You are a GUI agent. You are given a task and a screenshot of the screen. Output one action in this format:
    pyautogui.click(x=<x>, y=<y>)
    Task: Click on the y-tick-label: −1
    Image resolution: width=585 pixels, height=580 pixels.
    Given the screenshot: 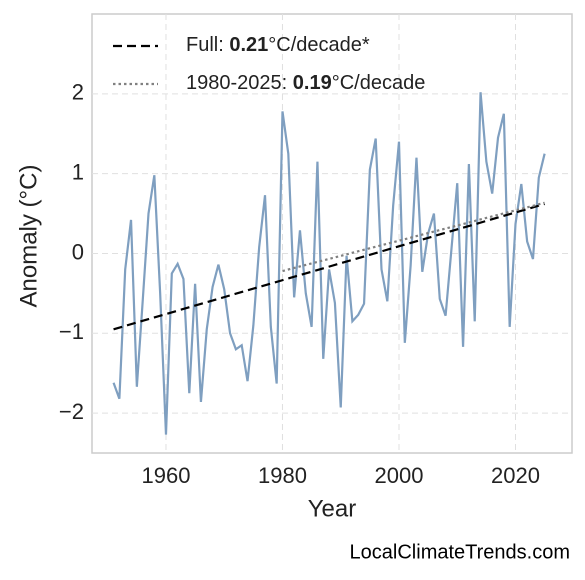 What is the action you would take?
    pyautogui.click(x=71, y=331)
    